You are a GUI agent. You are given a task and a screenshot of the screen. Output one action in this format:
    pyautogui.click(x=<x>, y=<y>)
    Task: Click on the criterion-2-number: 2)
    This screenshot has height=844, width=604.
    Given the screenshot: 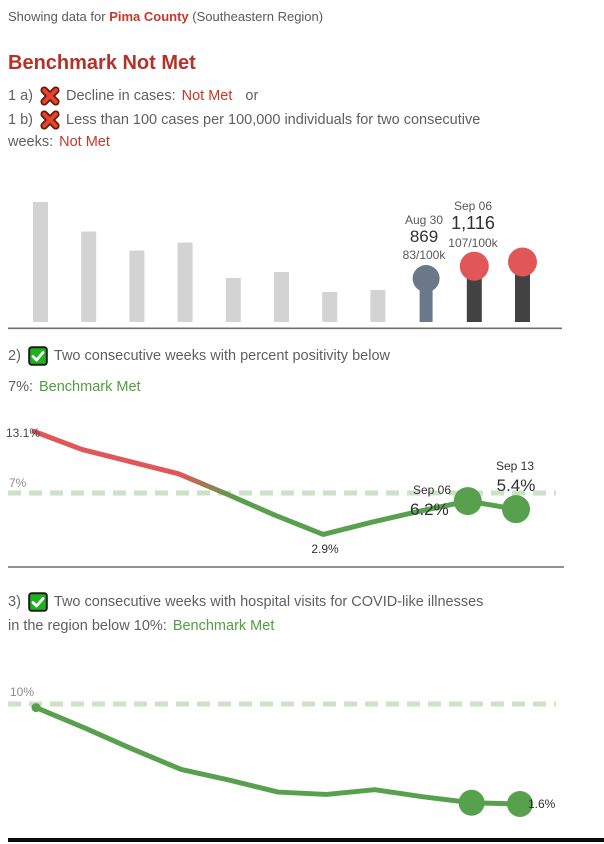 What is the action you would take?
    pyautogui.click(x=14, y=356)
    